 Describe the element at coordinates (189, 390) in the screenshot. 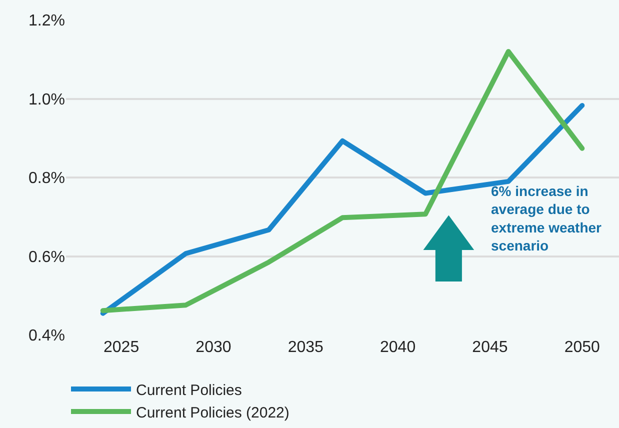

I see `legend-label: Current Policies` at that location.